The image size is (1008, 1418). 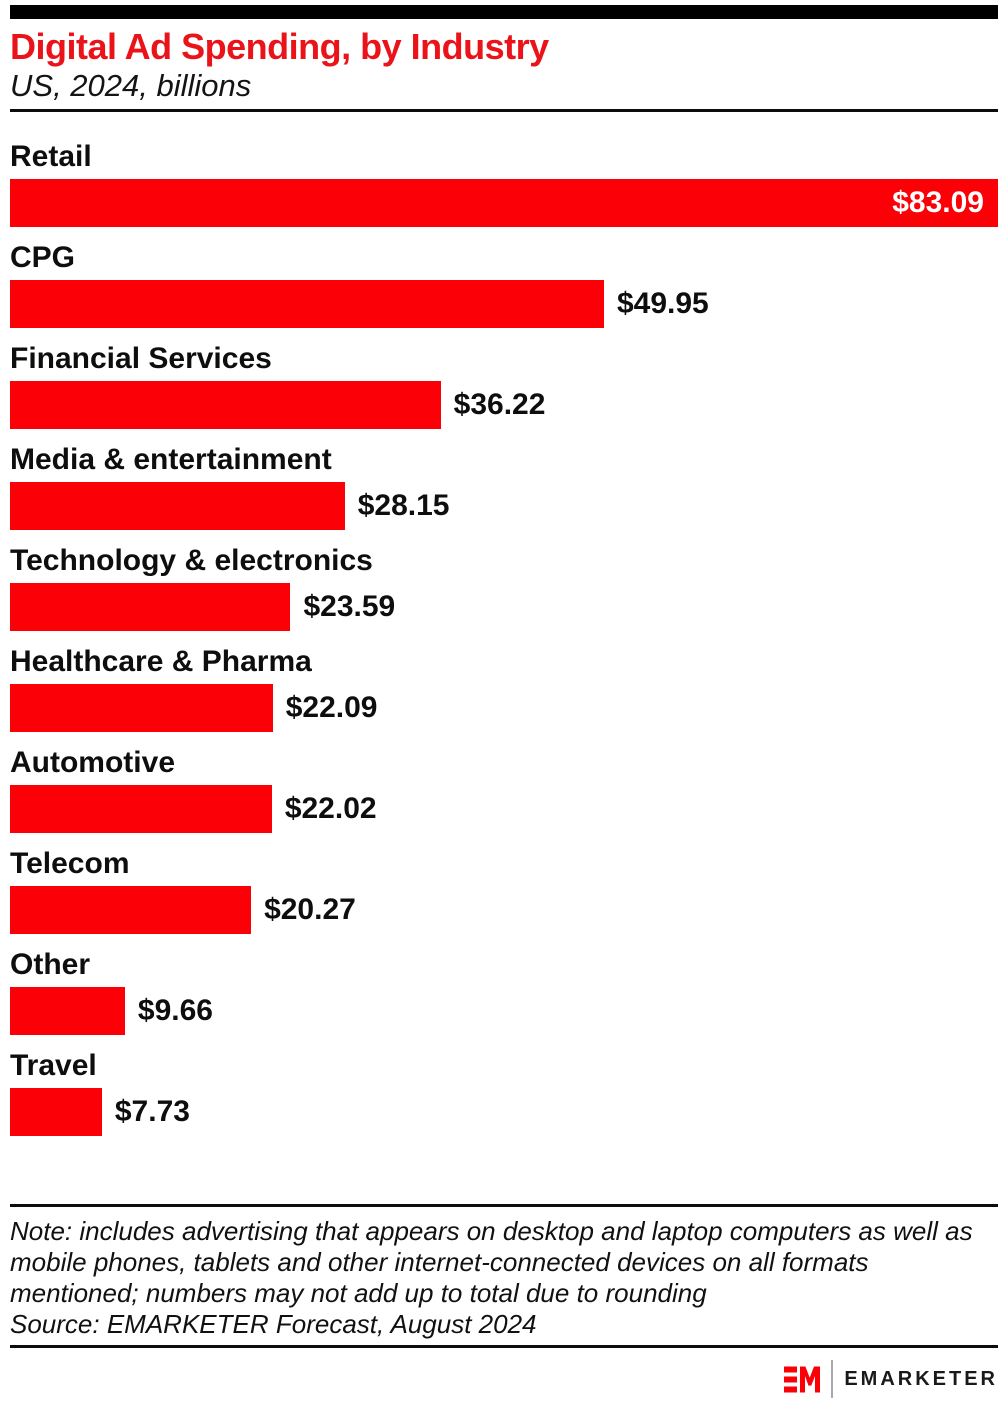 What do you see at coordinates (53, 1065) in the screenshot?
I see `category-label: Travel` at bounding box center [53, 1065].